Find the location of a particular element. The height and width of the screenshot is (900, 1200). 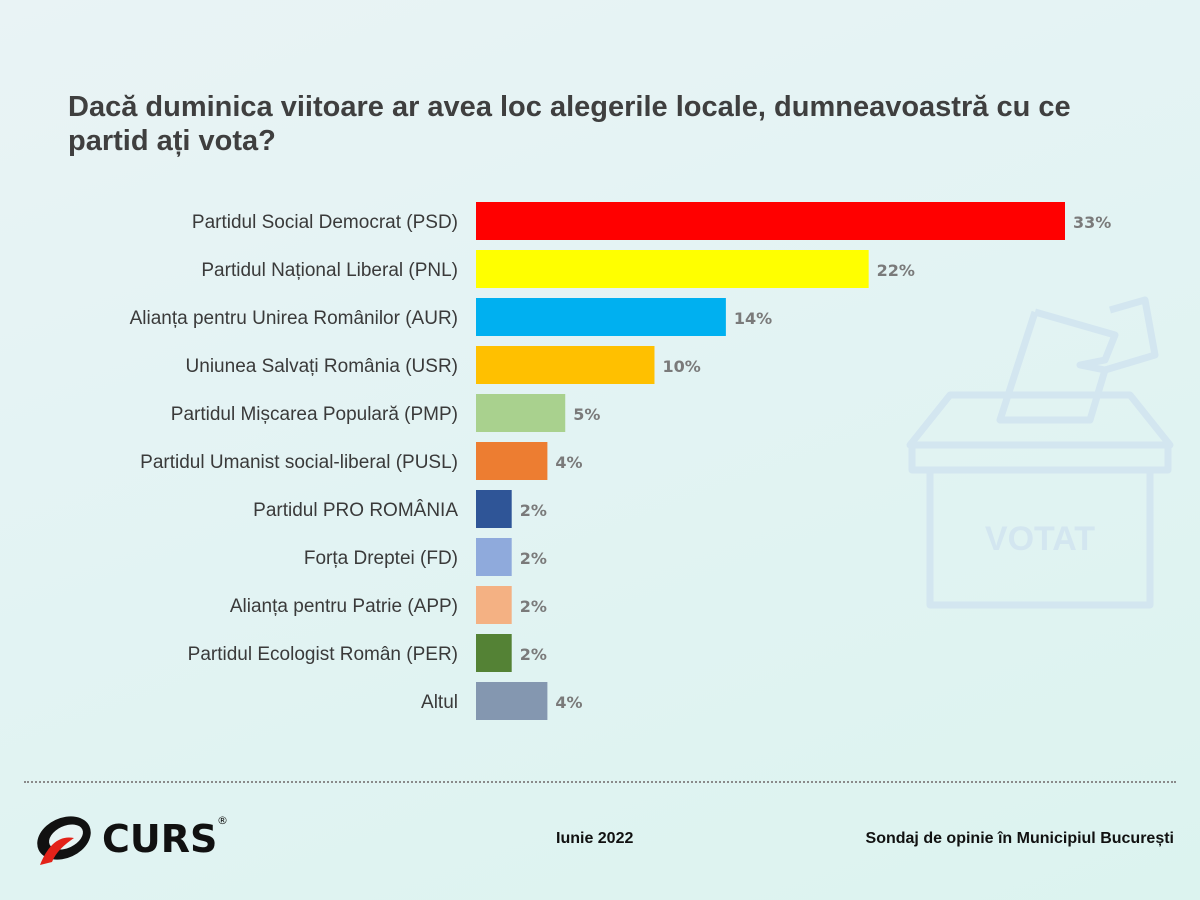

logo-text: CURS is located at coordinates (159, 839).